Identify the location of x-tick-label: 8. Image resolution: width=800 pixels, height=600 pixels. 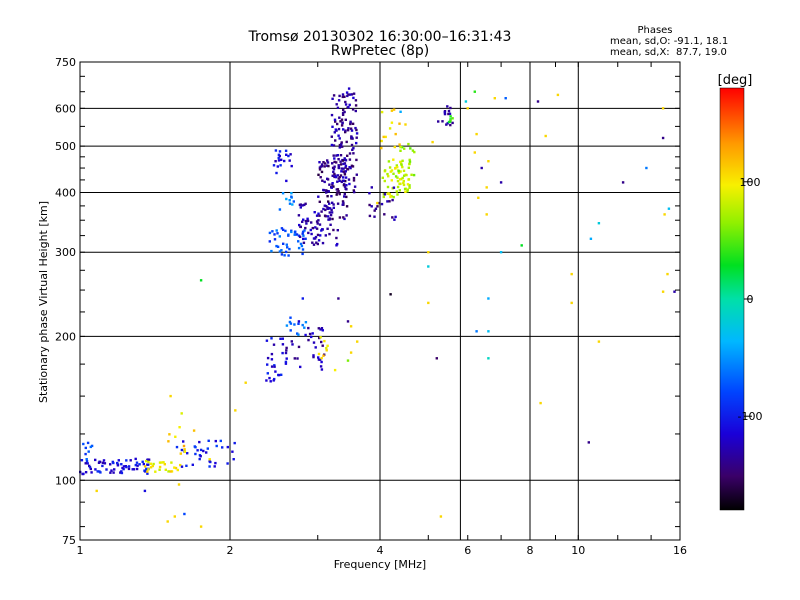
(530, 550).